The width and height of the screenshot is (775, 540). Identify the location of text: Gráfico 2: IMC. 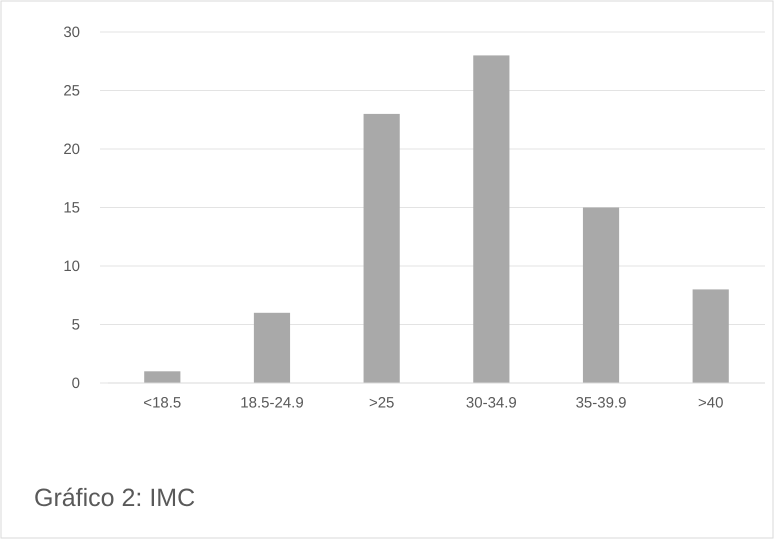
(115, 498).